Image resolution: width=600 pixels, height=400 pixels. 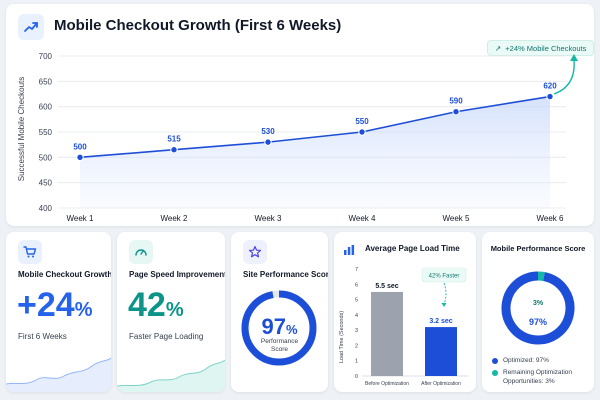 I want to click on faster-callout-label: 42% Faster, so click(x=444, y=277).